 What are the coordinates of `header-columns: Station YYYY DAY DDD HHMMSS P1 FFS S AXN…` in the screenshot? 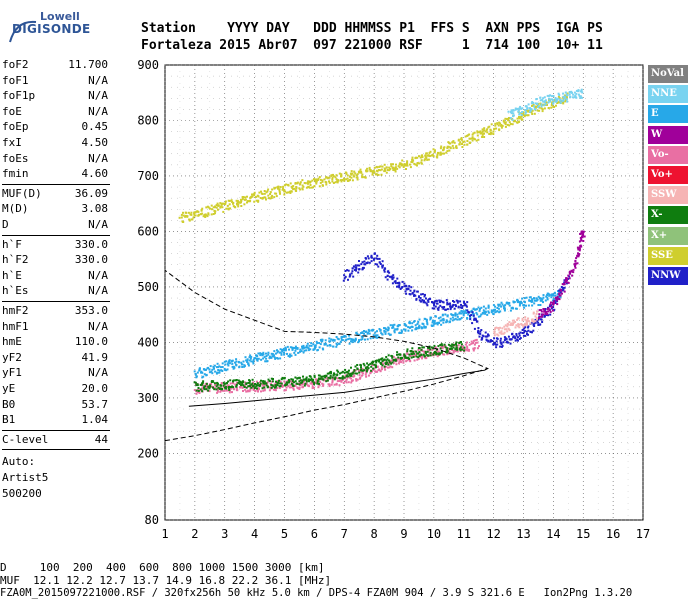 It's located at (372, 28).